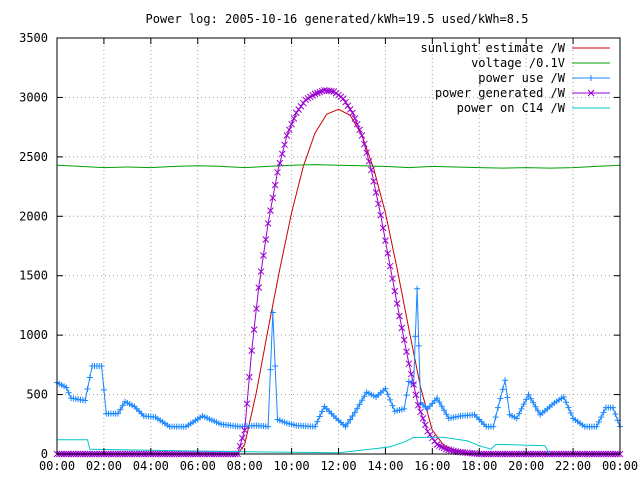 The height and width of the screenshot is (480, 640). What do you see at coordinates (33, 38) in the screenshot?
I see `y-tick-label: 3500` at bounding box center [33, 38].